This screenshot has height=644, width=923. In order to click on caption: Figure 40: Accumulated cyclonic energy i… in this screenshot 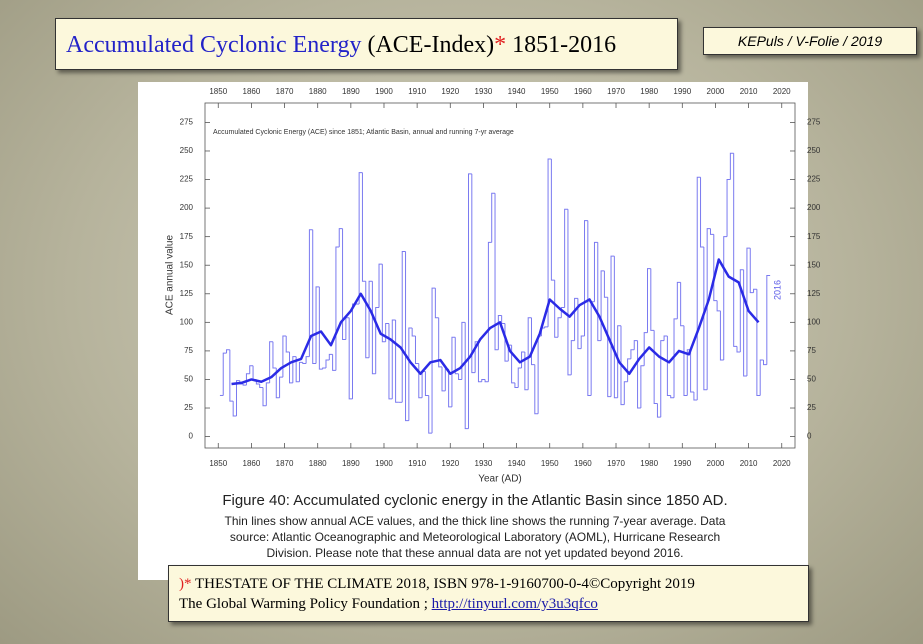, I will do `click(475, 526)`.